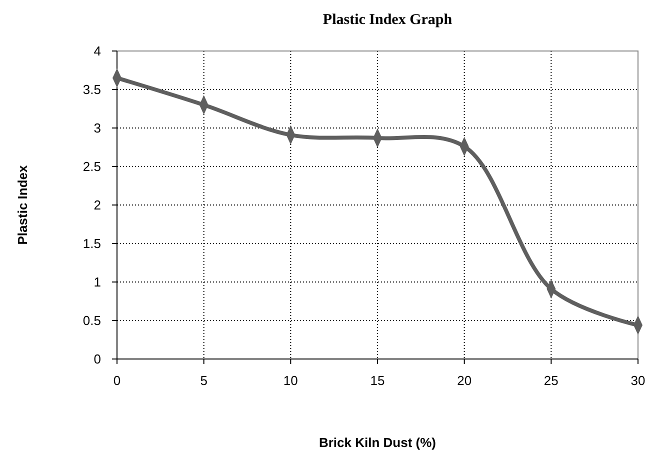 The height and width of the screenshot is (457, 661). I want to click on y-tick-label: 3, so click(97, 128).